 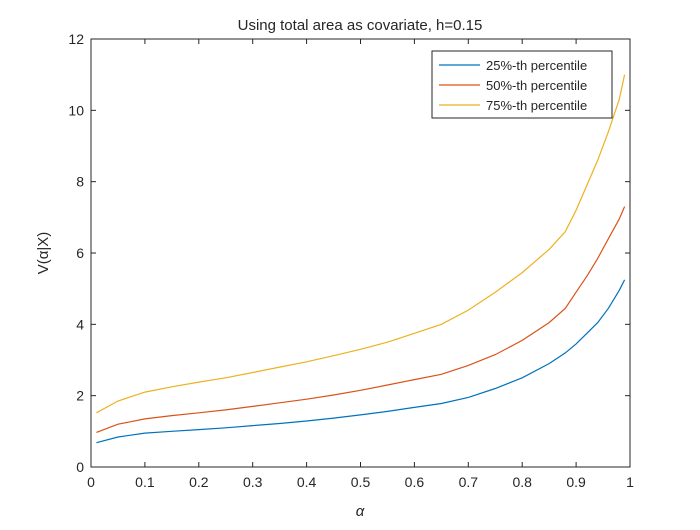 What do you see at coordinates (43, 253) in the screenshot?
I see `y-axis-label: V(α|X)` at bounding box center [43, 253].